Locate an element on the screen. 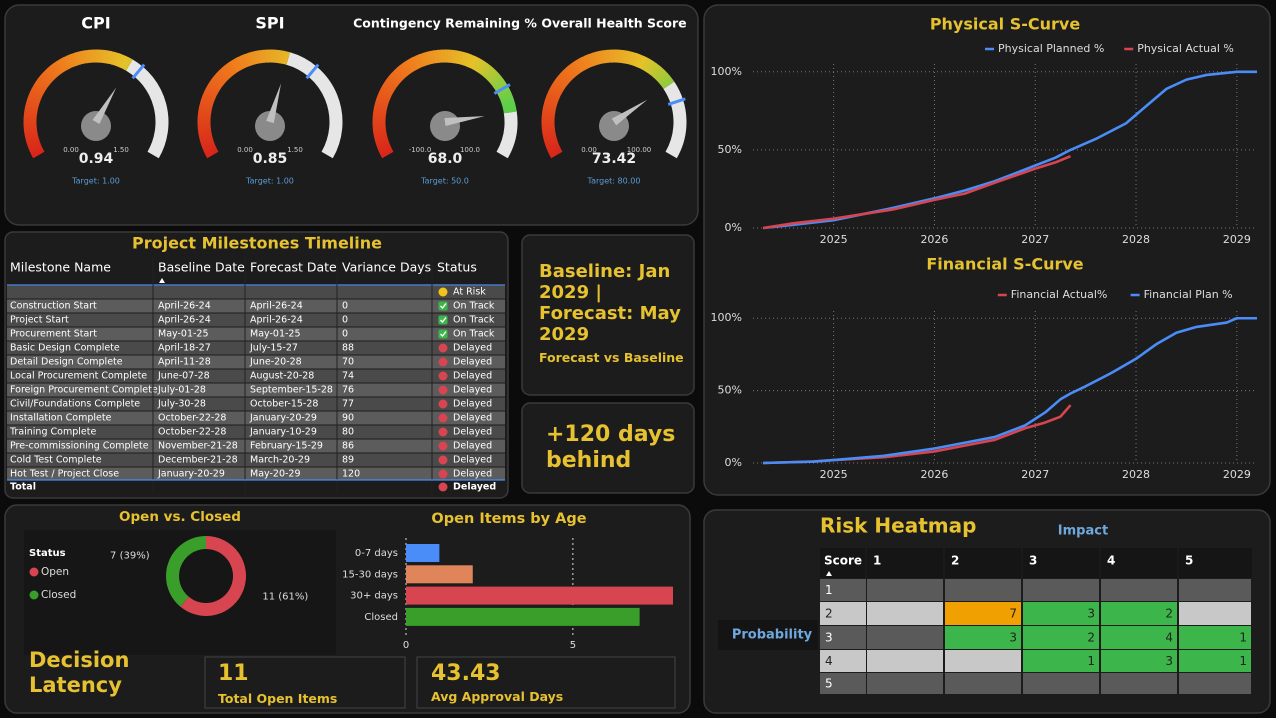 The image size is (1276, 718). donut-slice is located at coordinates (186, 571).